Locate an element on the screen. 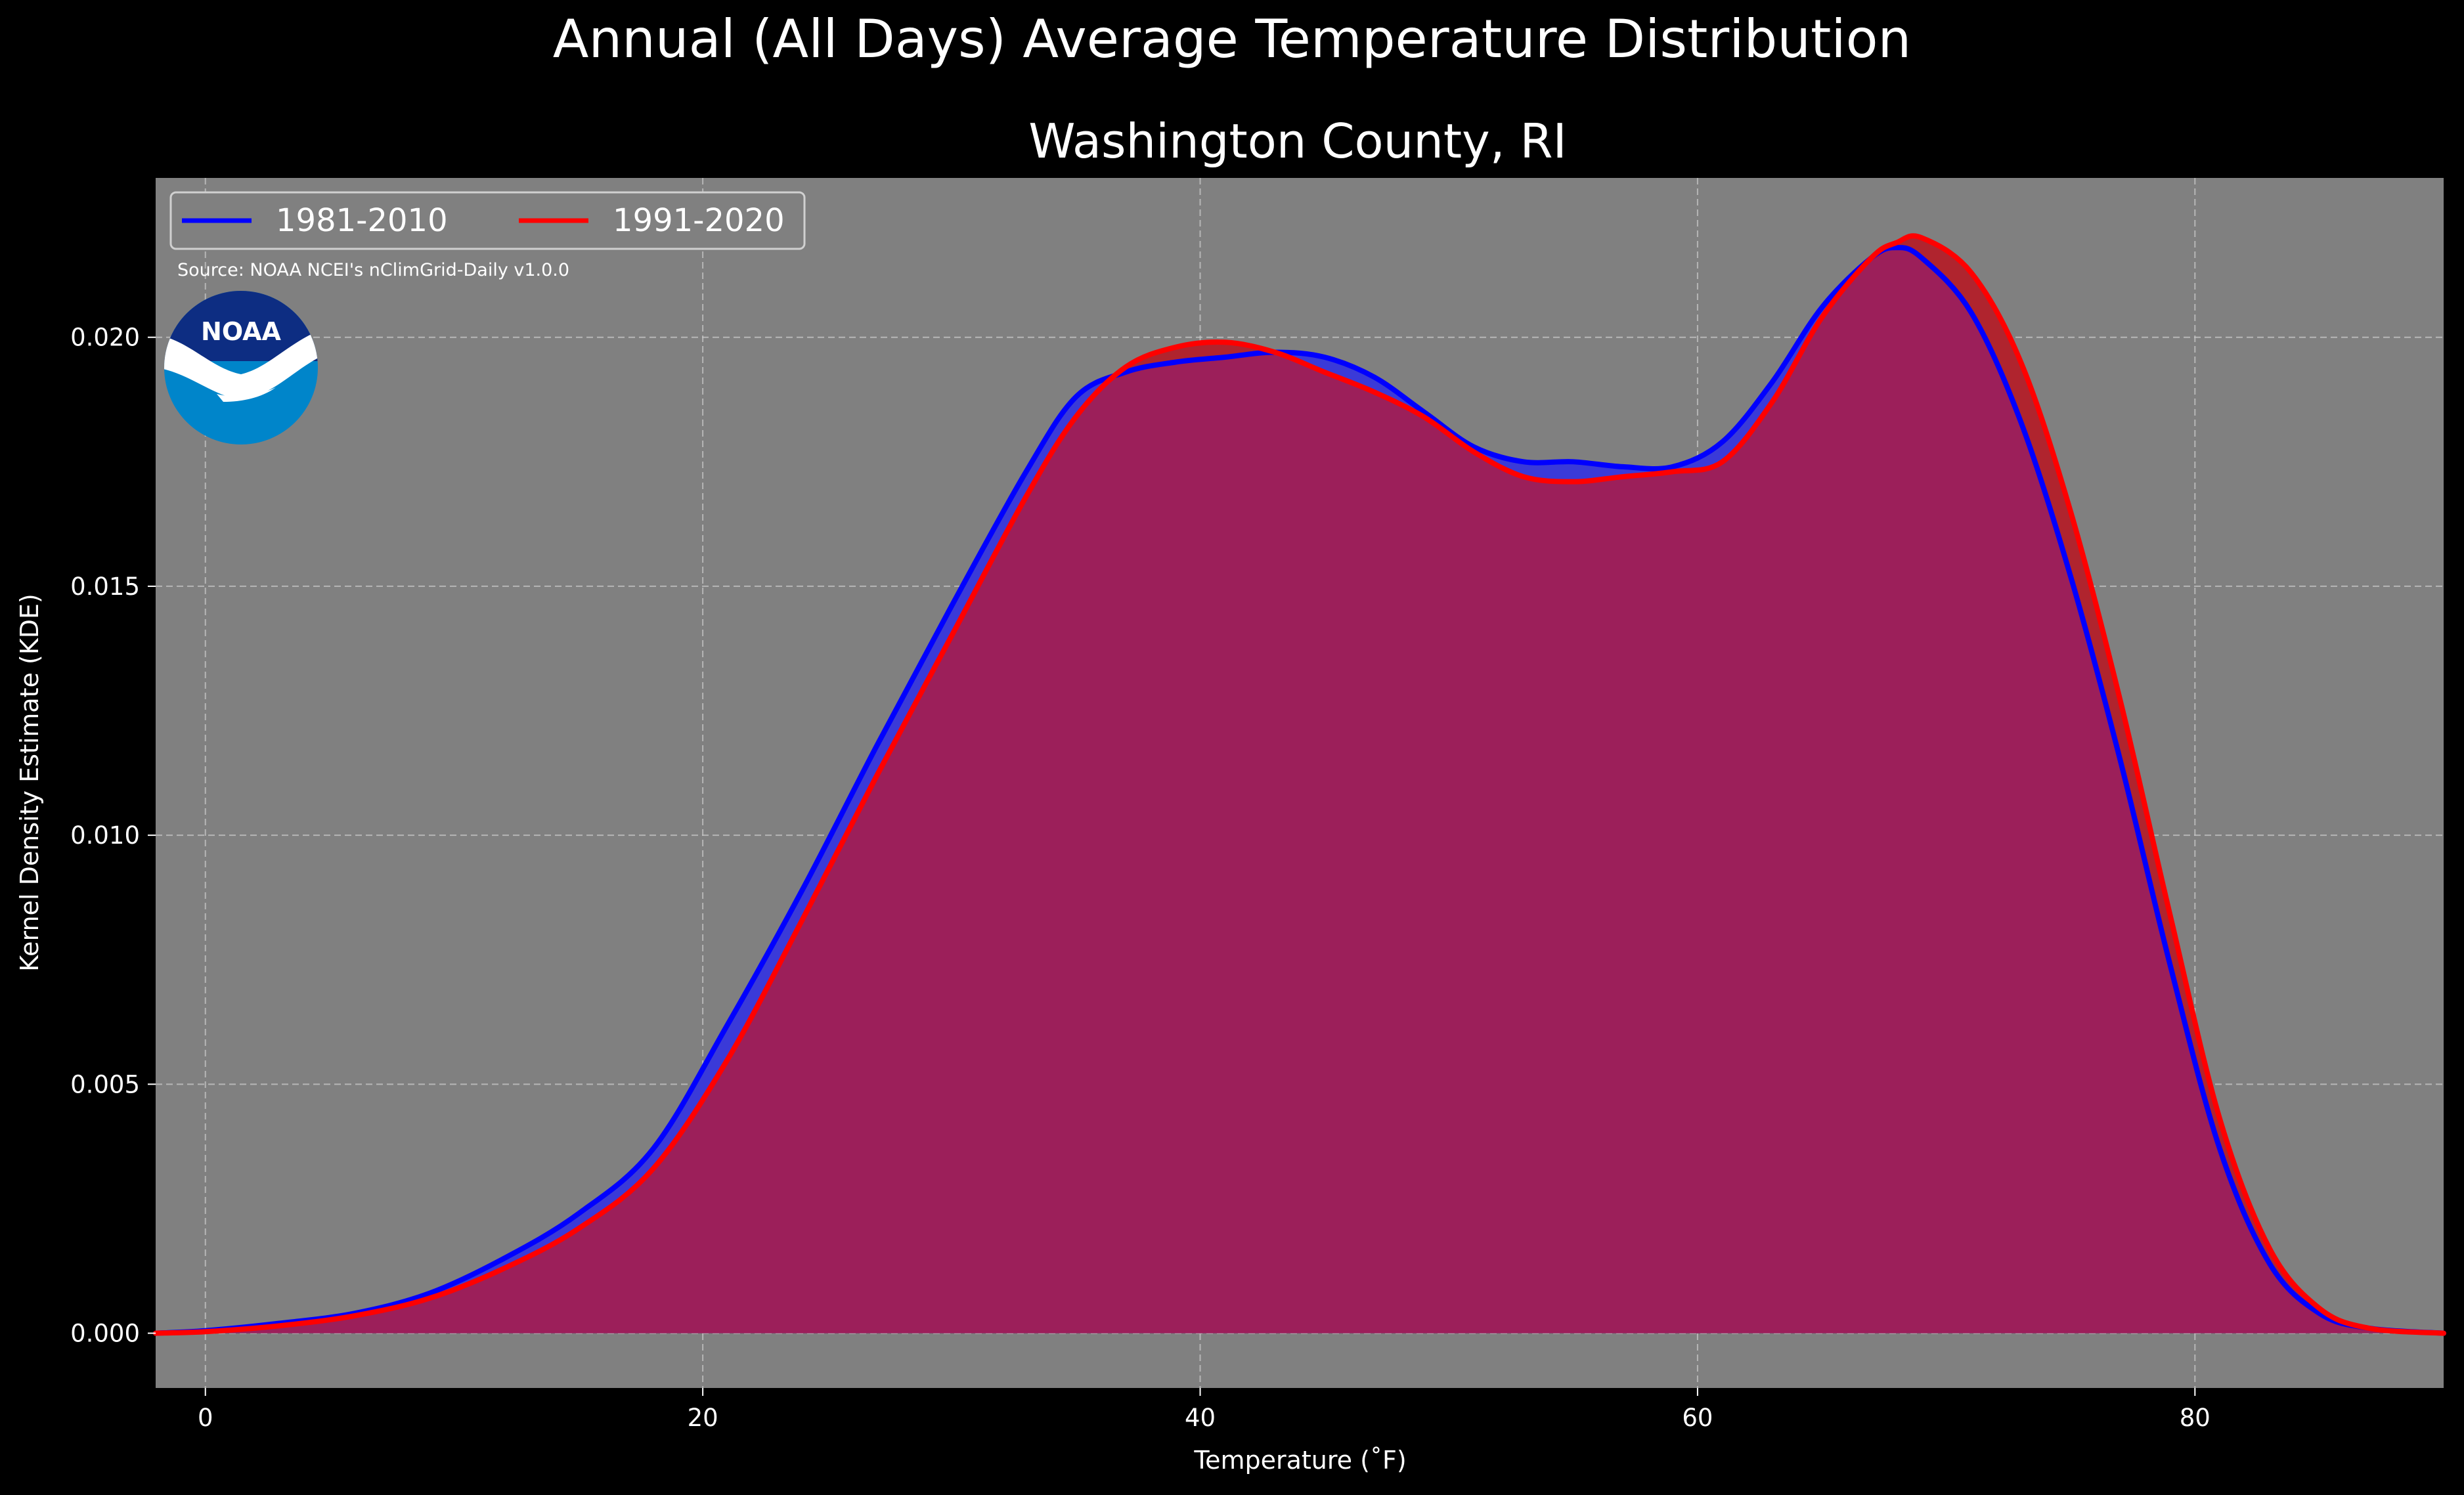  y-tick-label: 0.020 is located at coordinates (105, 338).